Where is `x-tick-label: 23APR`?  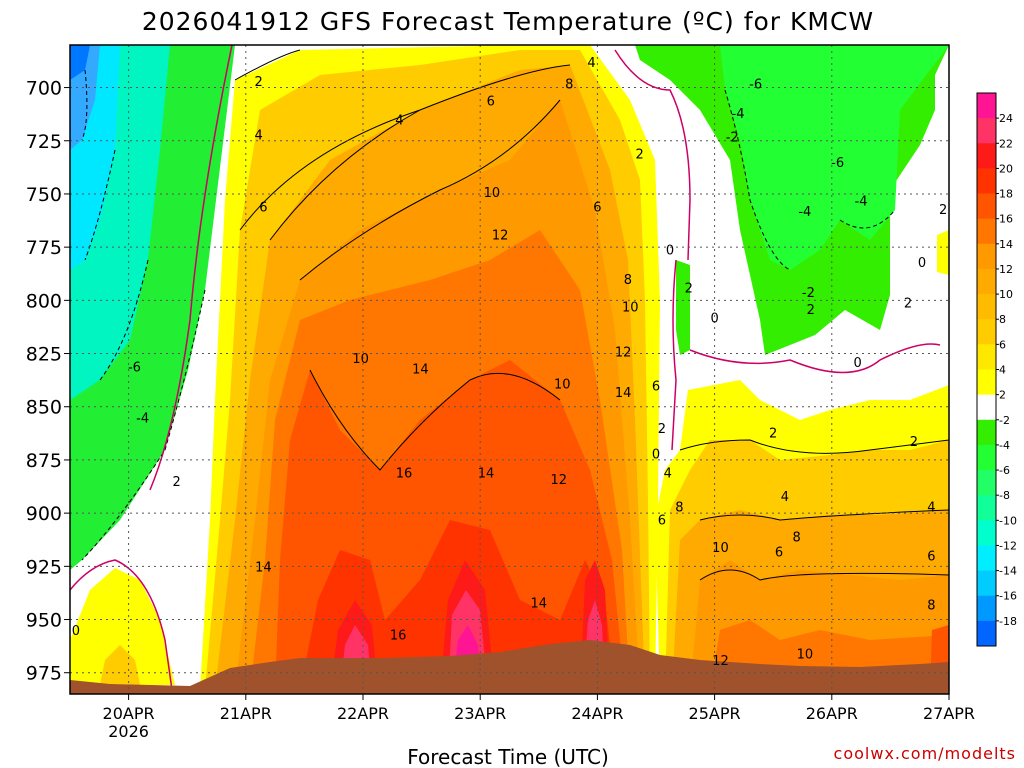
x-tick-label: 23APR is located at coordinates (480, 713).